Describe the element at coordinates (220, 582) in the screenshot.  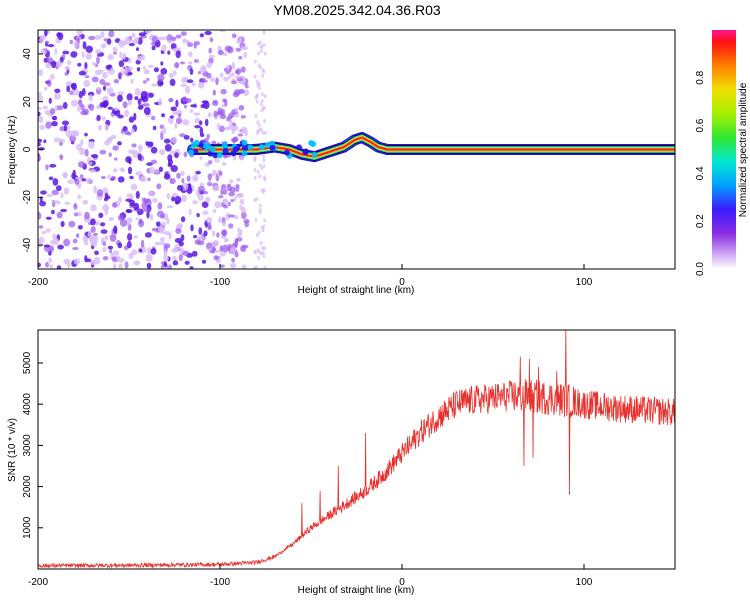
I see `x-tick-label: -100` at that location.